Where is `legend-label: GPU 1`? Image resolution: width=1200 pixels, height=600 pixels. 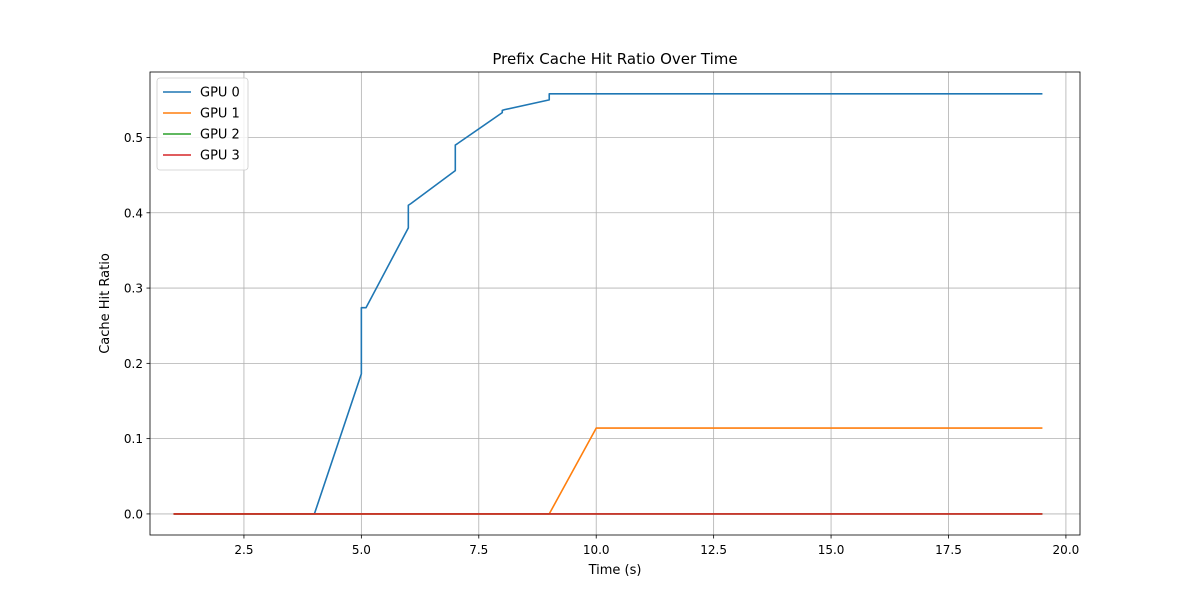
legend-label: GPU 1 is located at coordinates (220, 114).